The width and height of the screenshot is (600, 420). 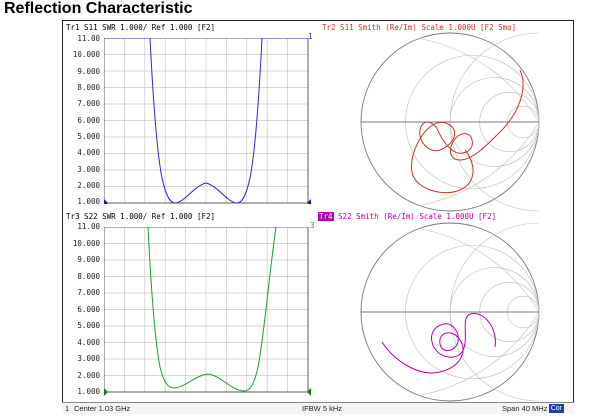 What do you see at coordinates (106, 201) in the screenshot?
I see `tr1-ref-marker-left` at bounding box center [106, 201].